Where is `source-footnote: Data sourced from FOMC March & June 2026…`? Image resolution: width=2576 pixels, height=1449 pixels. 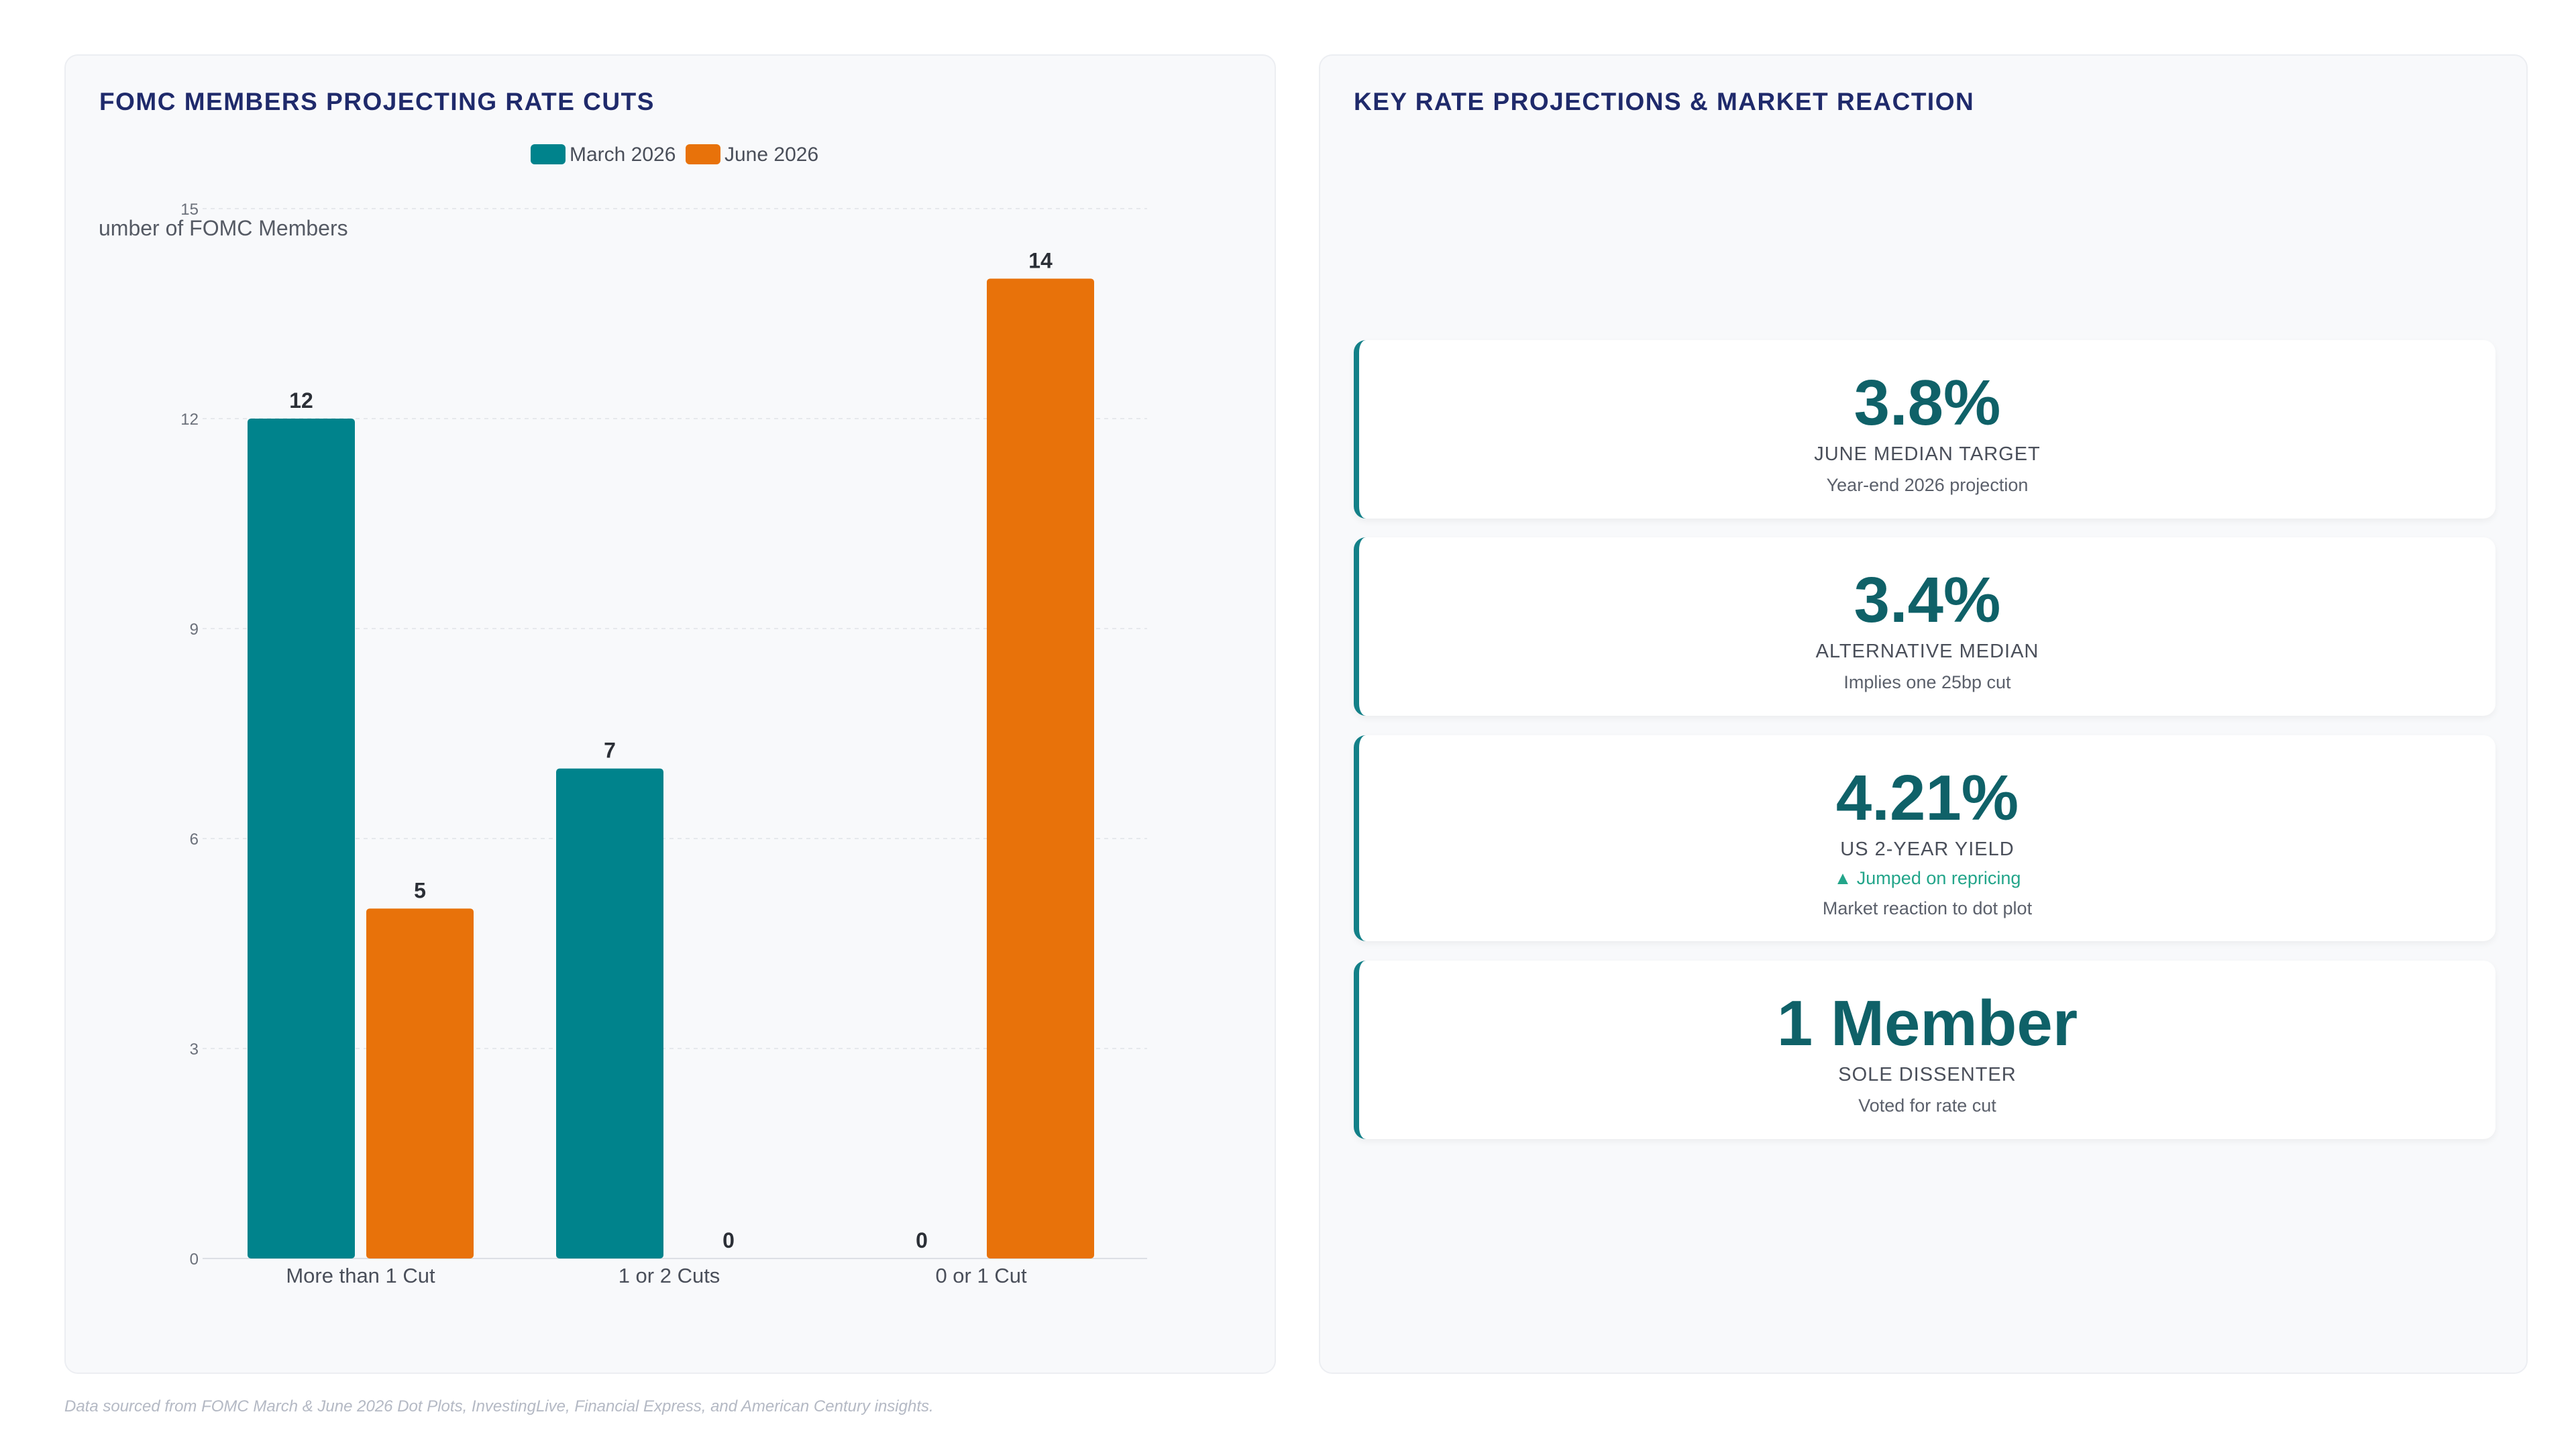 source-footnote: Data sourced from FOMC March & June 2026… is located at coordinates (499, 1406).